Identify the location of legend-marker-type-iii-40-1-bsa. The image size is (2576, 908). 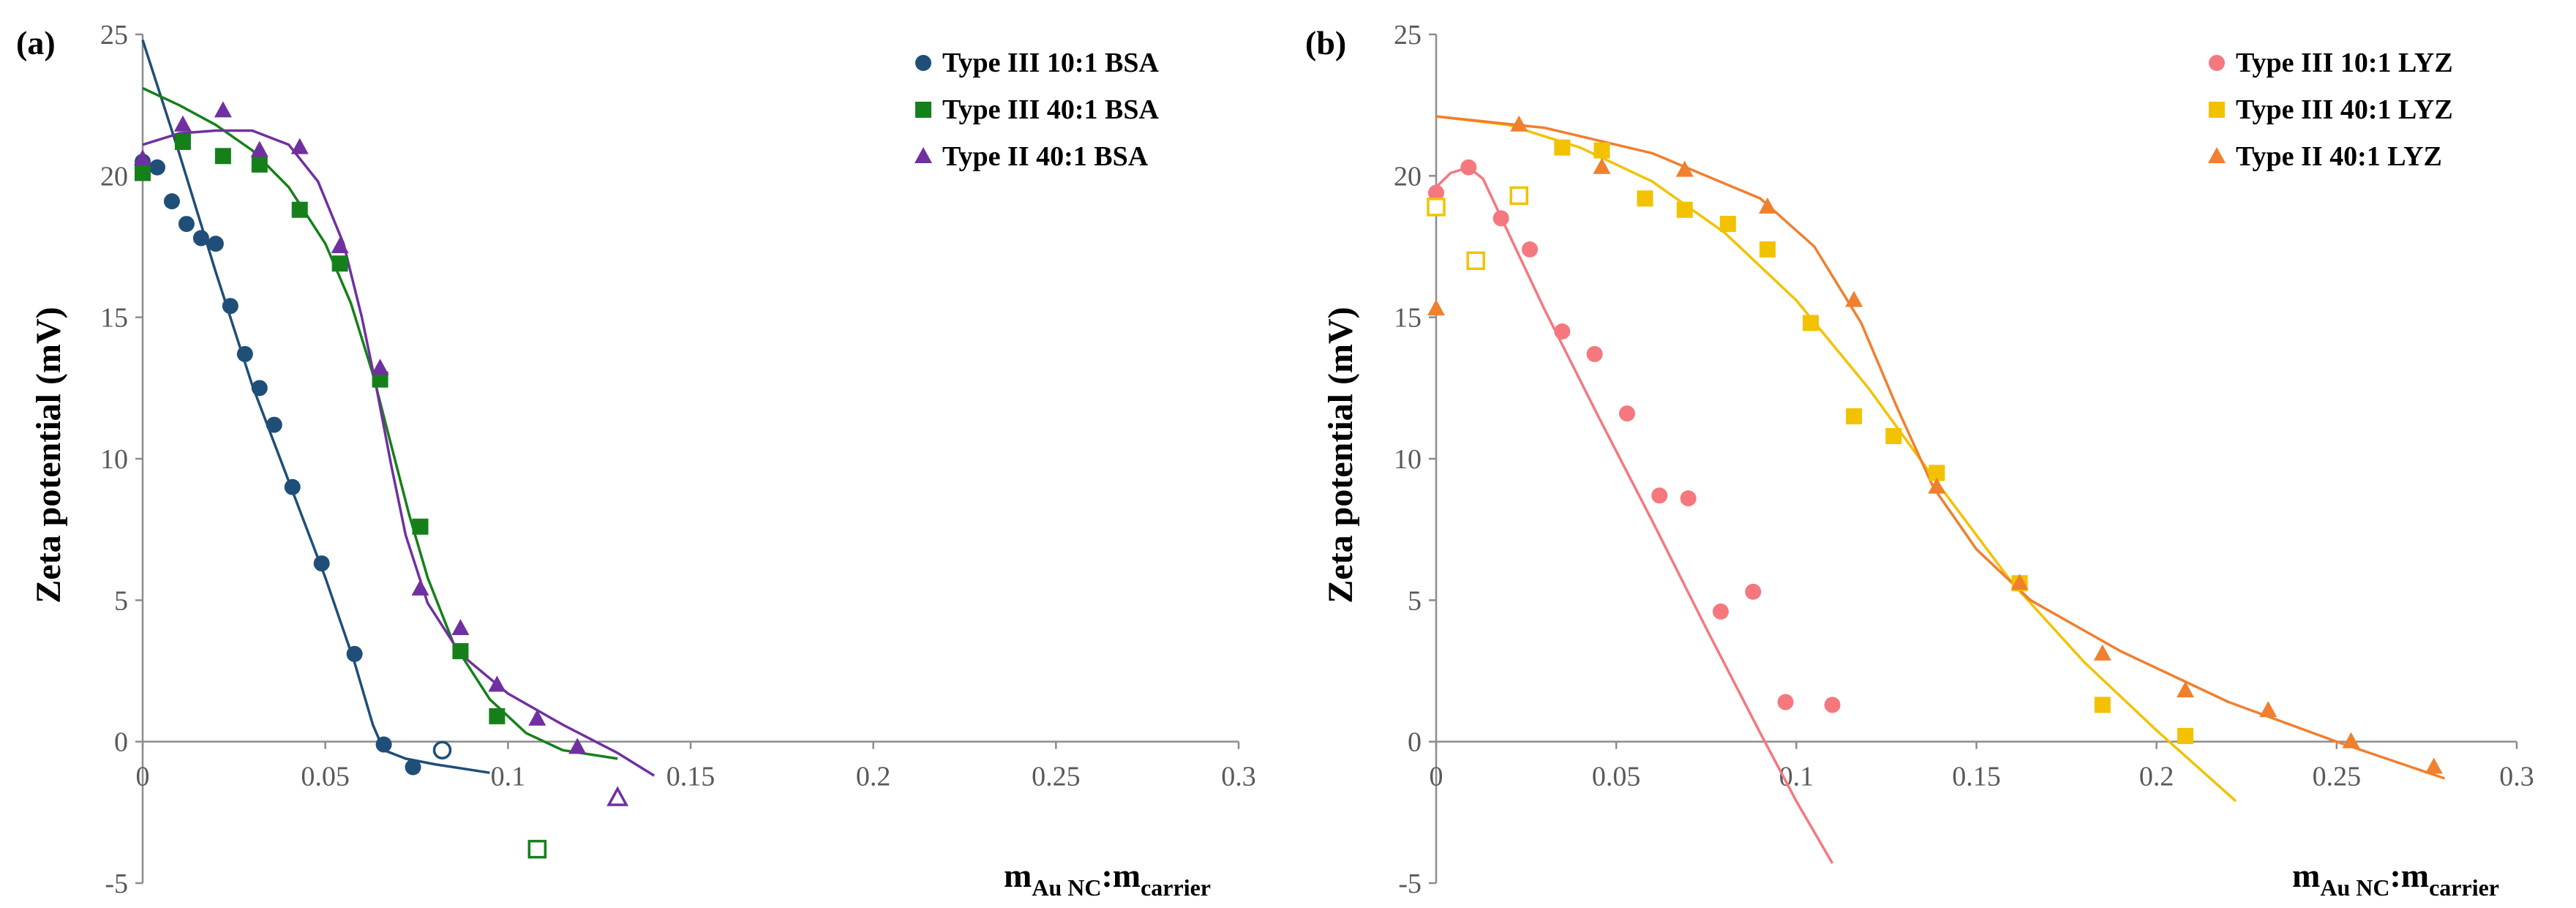
(923, 110).